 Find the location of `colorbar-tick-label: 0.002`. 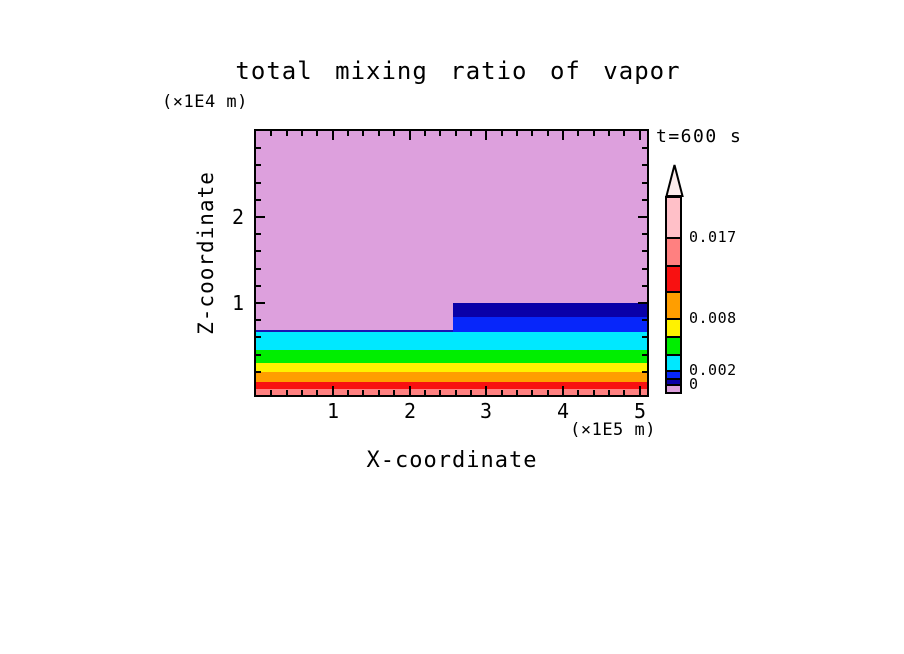

colorbar-tick-label: 0.002 is located at coordinates (713, 370).